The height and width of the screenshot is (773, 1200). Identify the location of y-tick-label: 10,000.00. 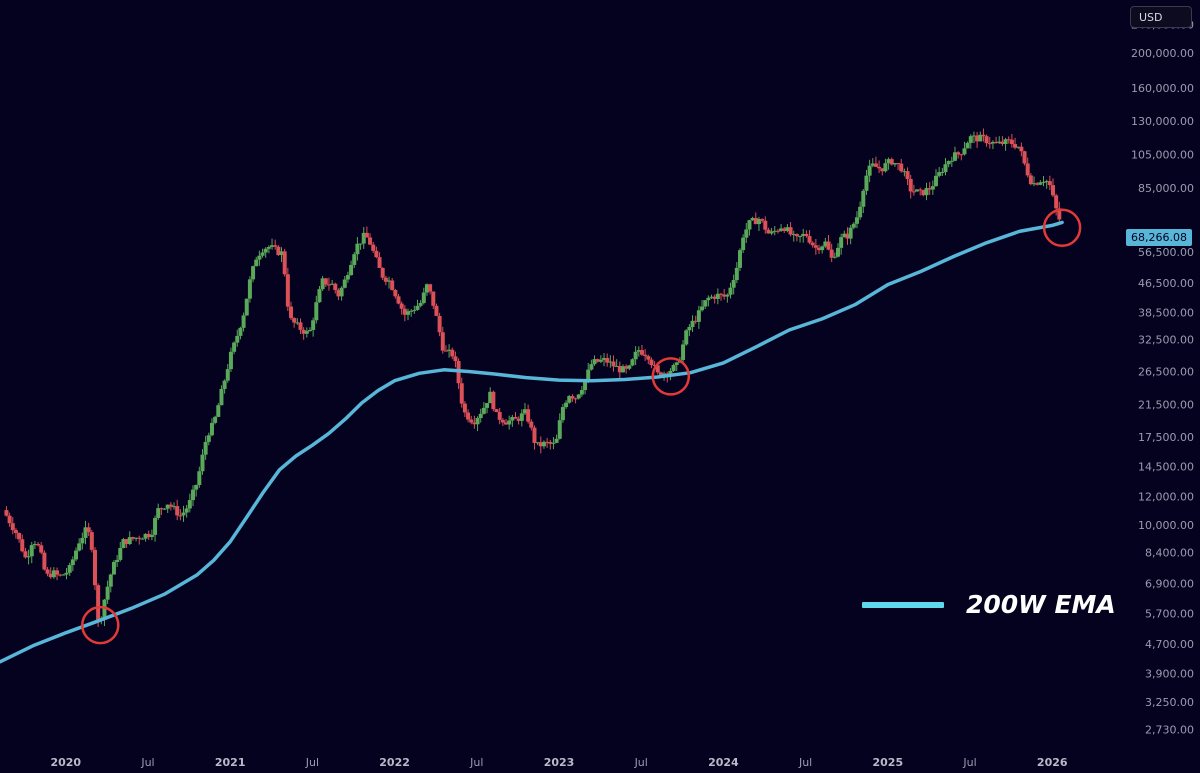
(1166, 525).